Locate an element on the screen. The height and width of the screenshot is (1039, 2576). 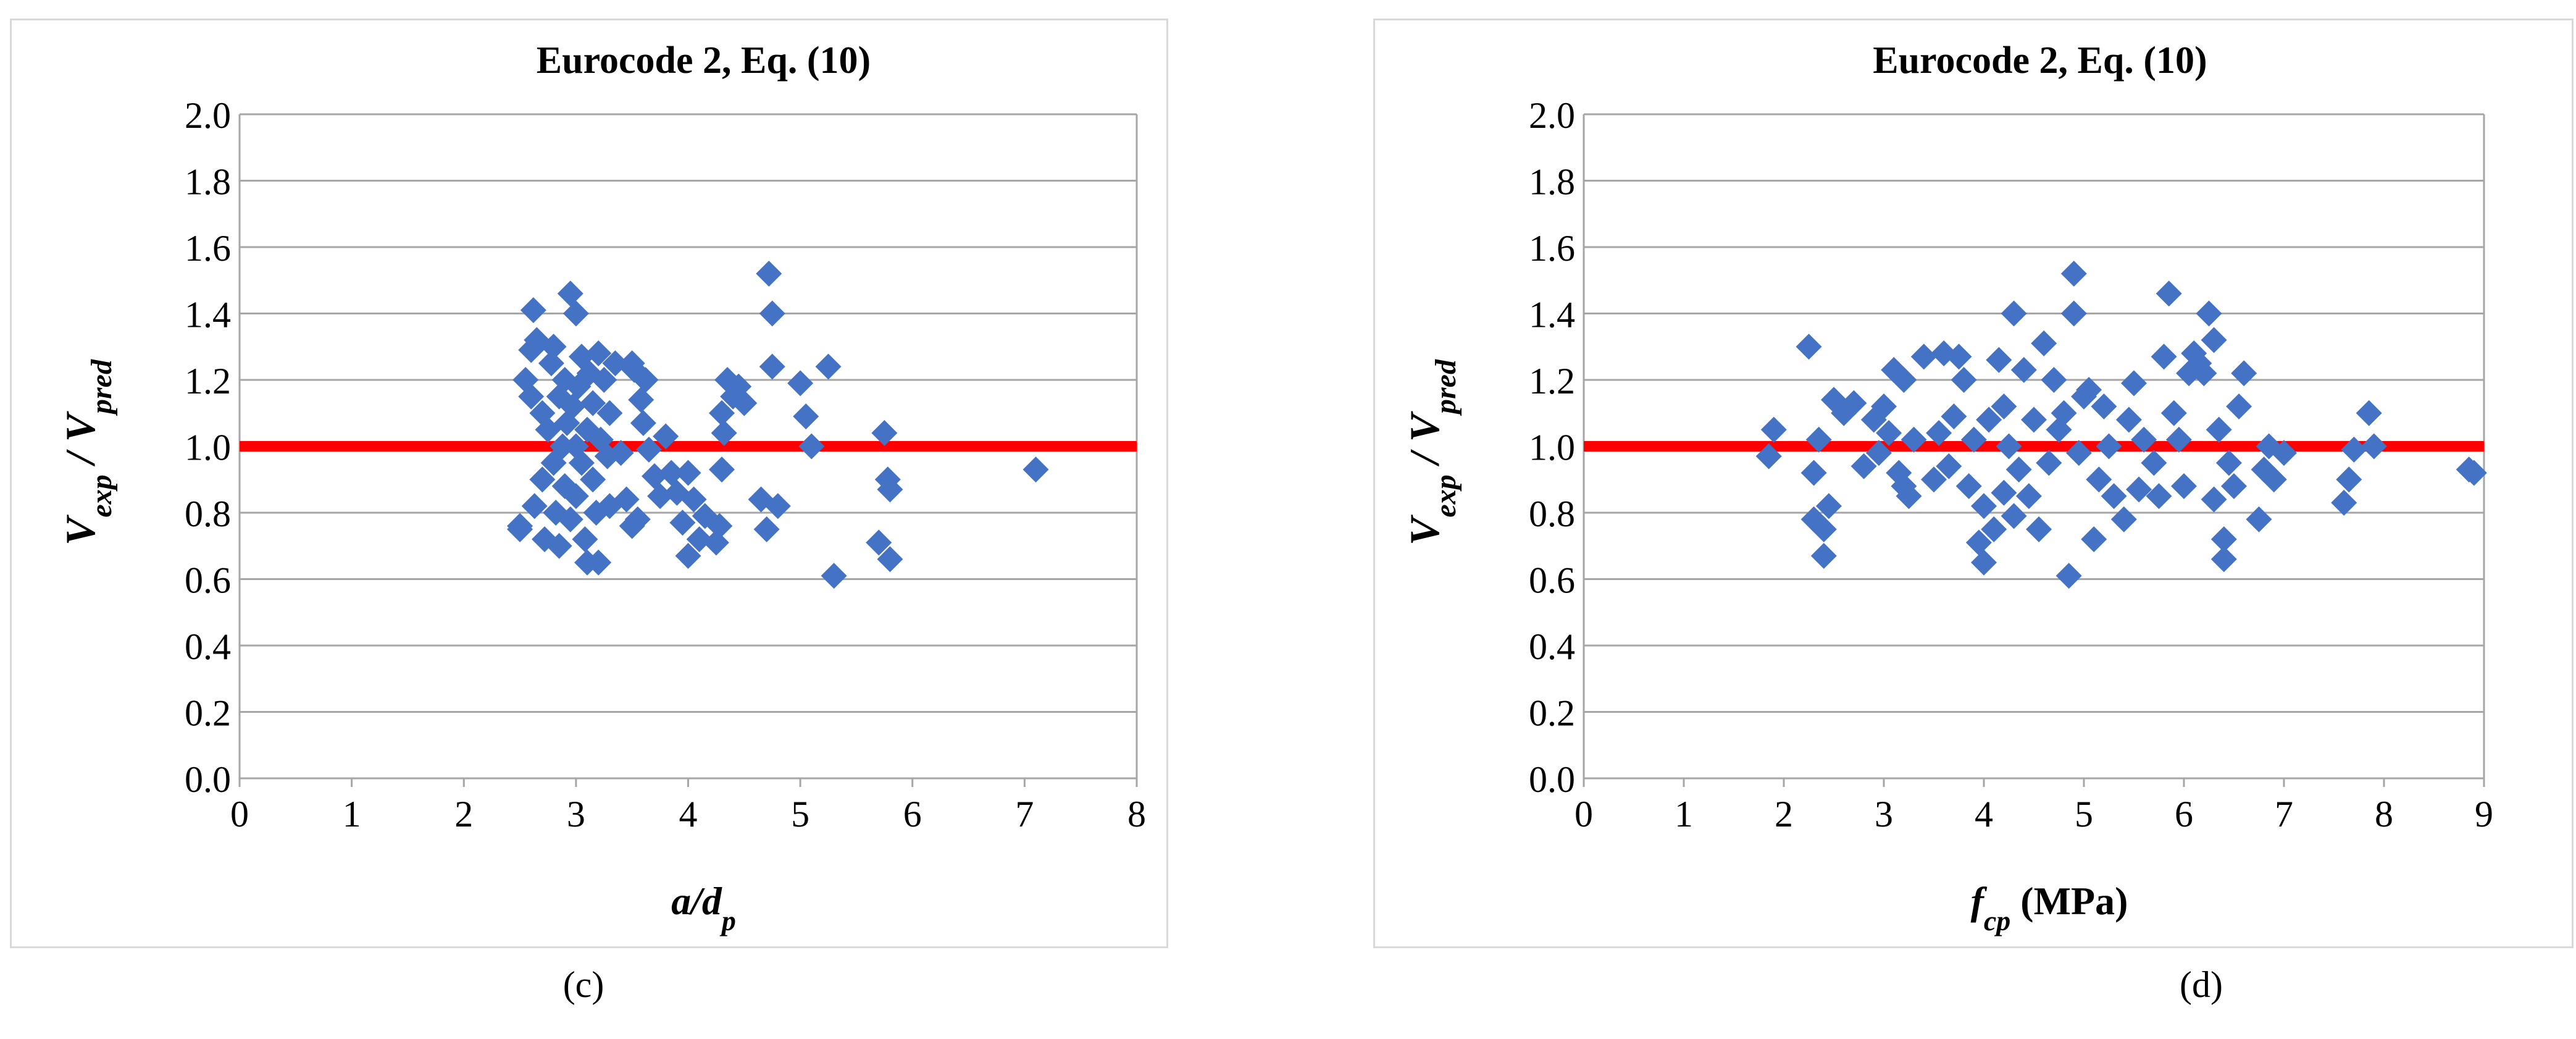
y-tick-label: 0.2 is located at coordinates (1552, 714).